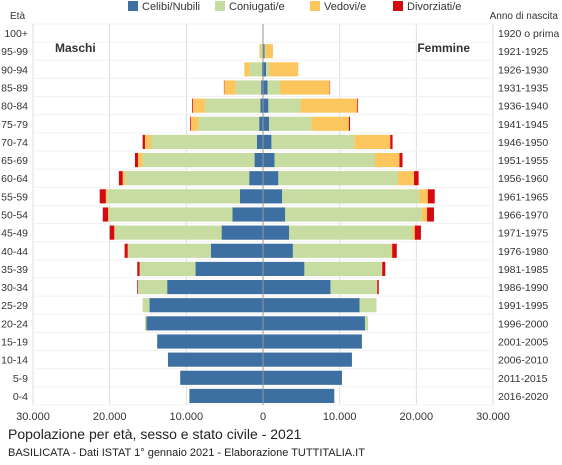  What do you see at coordinates (523, 107) in the screenshot?
I see `birth-year-label: 1936-1940` at bounding box center [523, 107].